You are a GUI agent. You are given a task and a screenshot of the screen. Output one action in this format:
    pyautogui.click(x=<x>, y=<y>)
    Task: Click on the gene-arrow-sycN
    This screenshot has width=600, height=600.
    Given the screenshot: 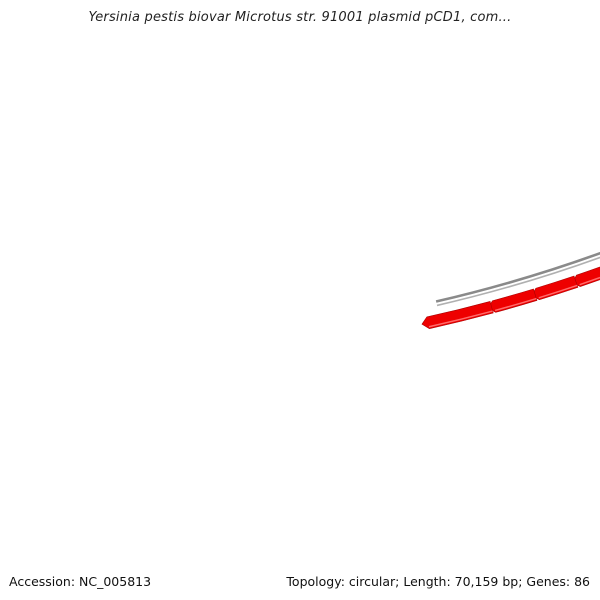 What is the action you would take?
    pyautogui.click(x=555, y=288)
    